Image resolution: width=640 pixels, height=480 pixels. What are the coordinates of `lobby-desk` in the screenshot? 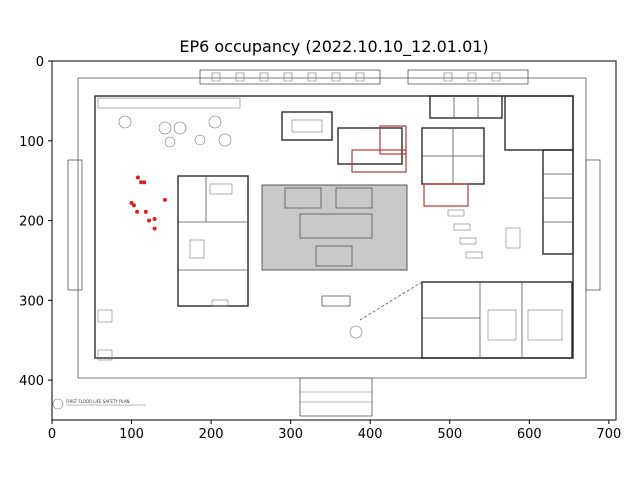 It's located at (336, 301).